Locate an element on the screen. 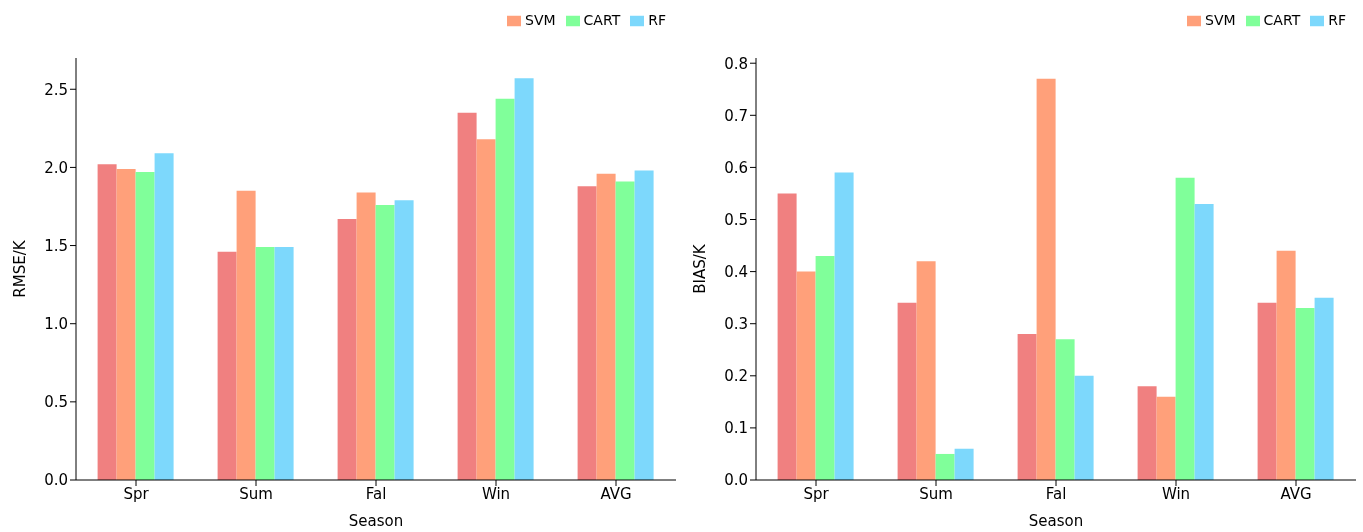 The image size is (1363, 532). y-tick-label: 0.2 is located at coordinates (736, 376).